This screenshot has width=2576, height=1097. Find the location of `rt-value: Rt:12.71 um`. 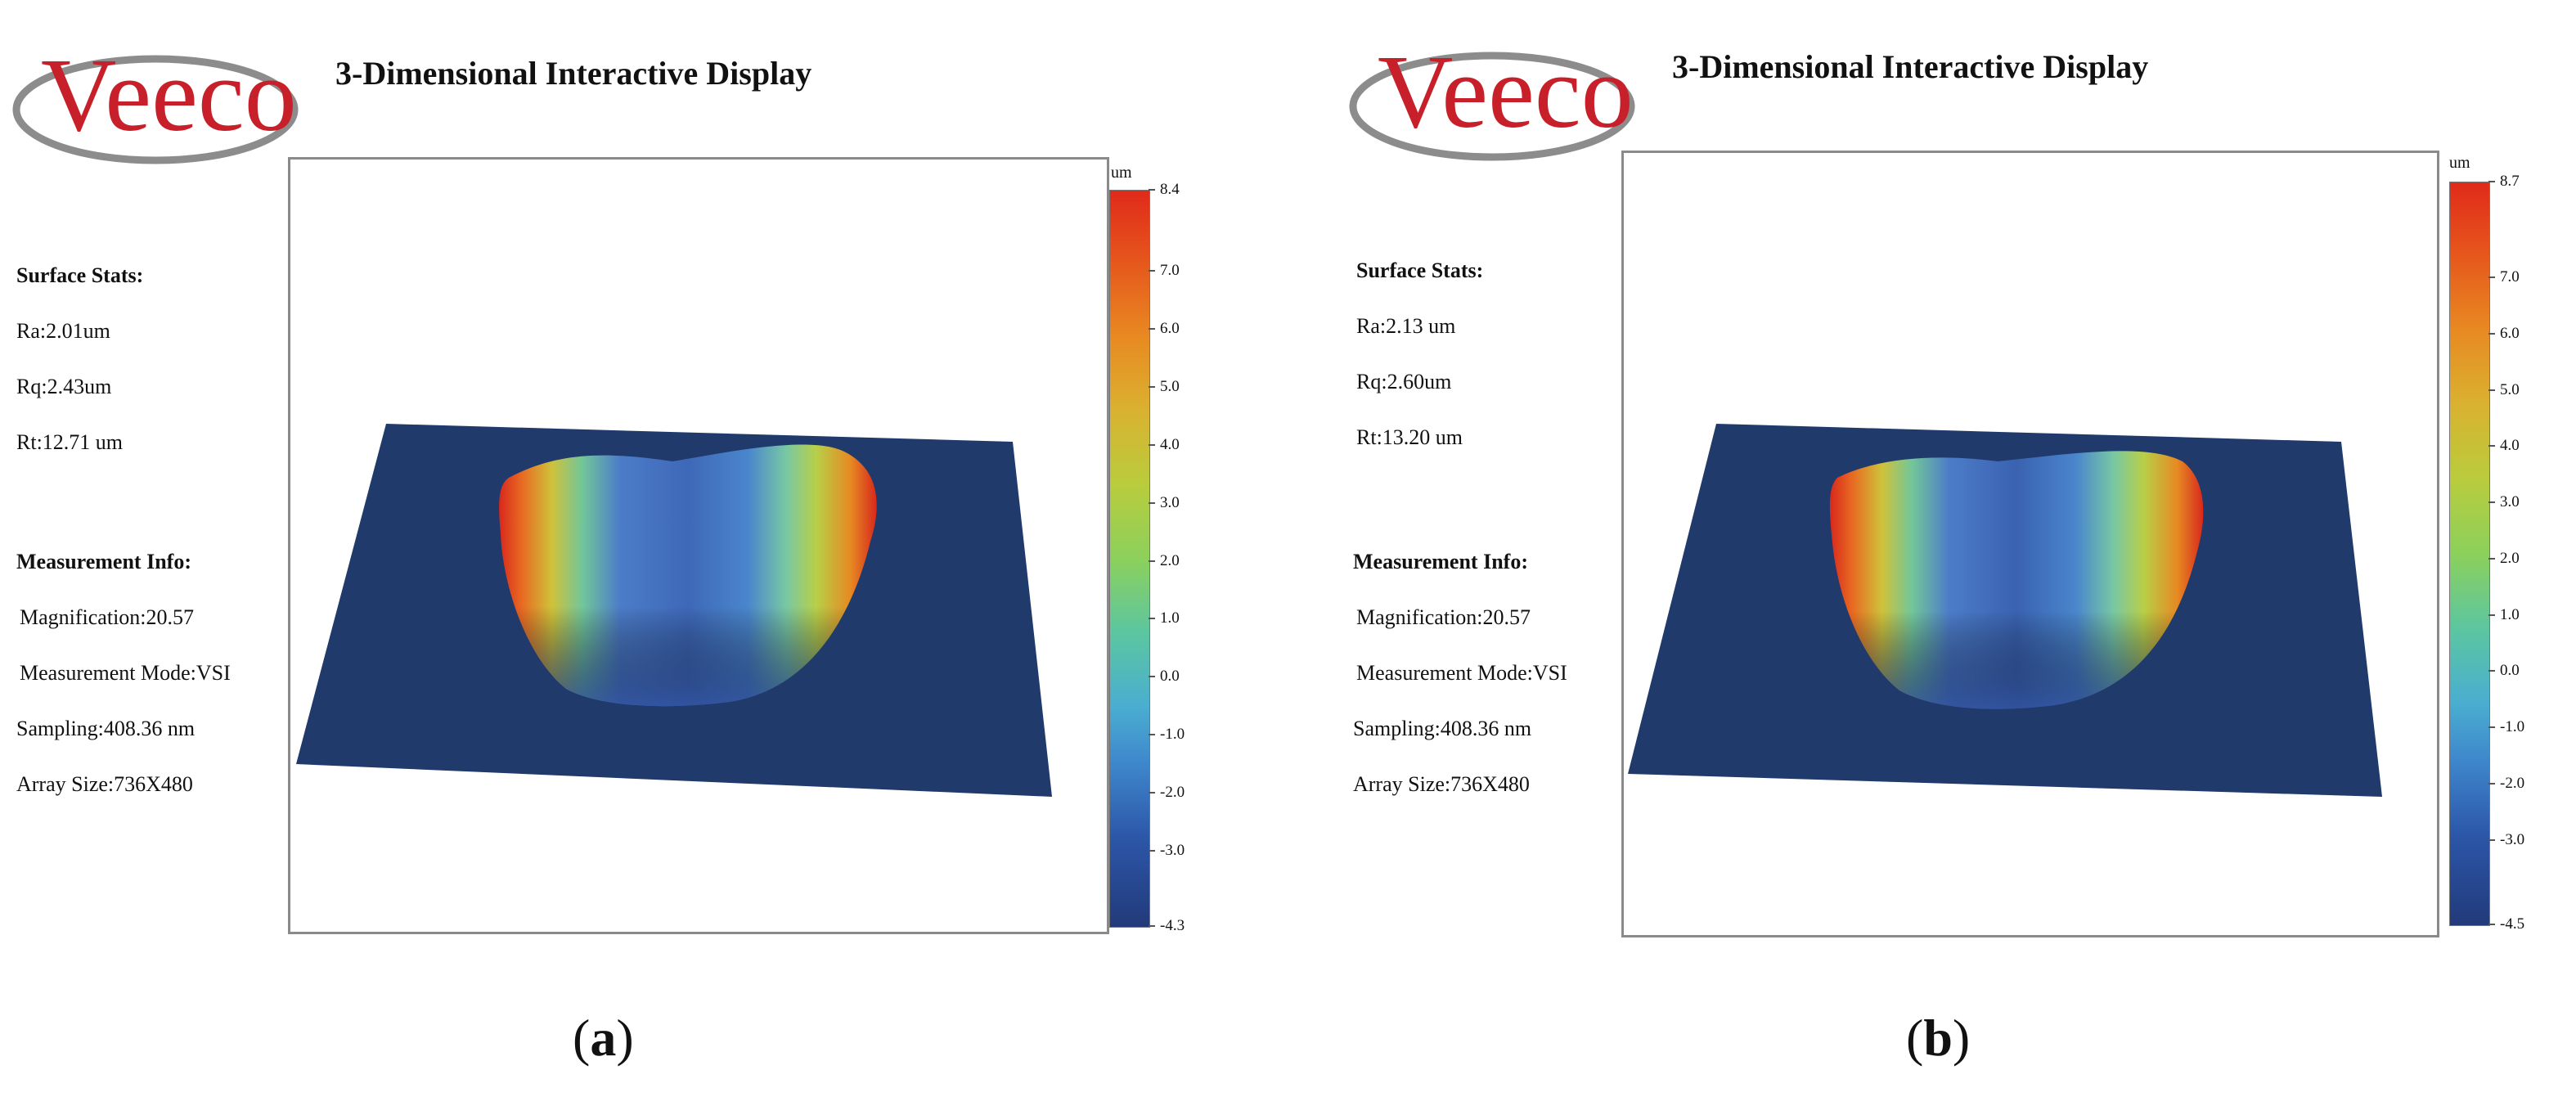

rt-value: Rt:12.71 um is located at coordinates (70, 442).